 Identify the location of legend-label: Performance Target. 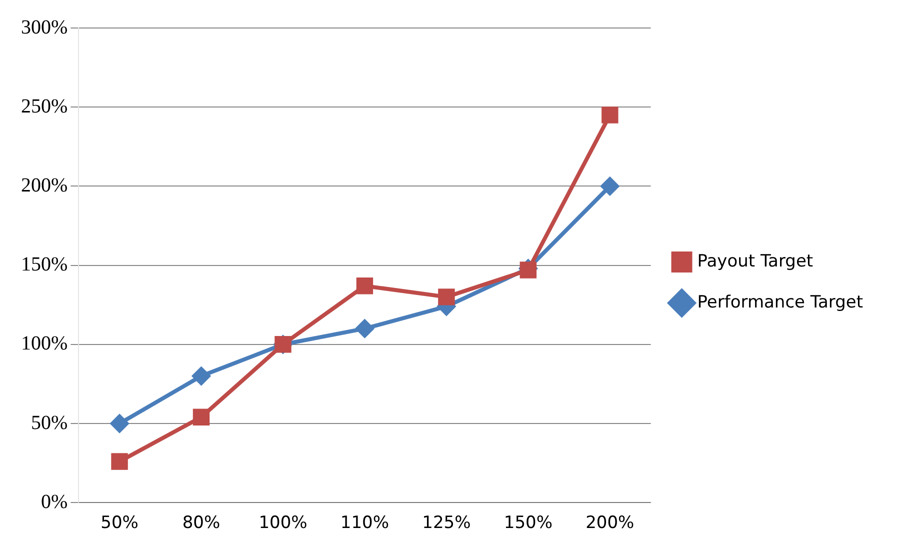
(780, 302).